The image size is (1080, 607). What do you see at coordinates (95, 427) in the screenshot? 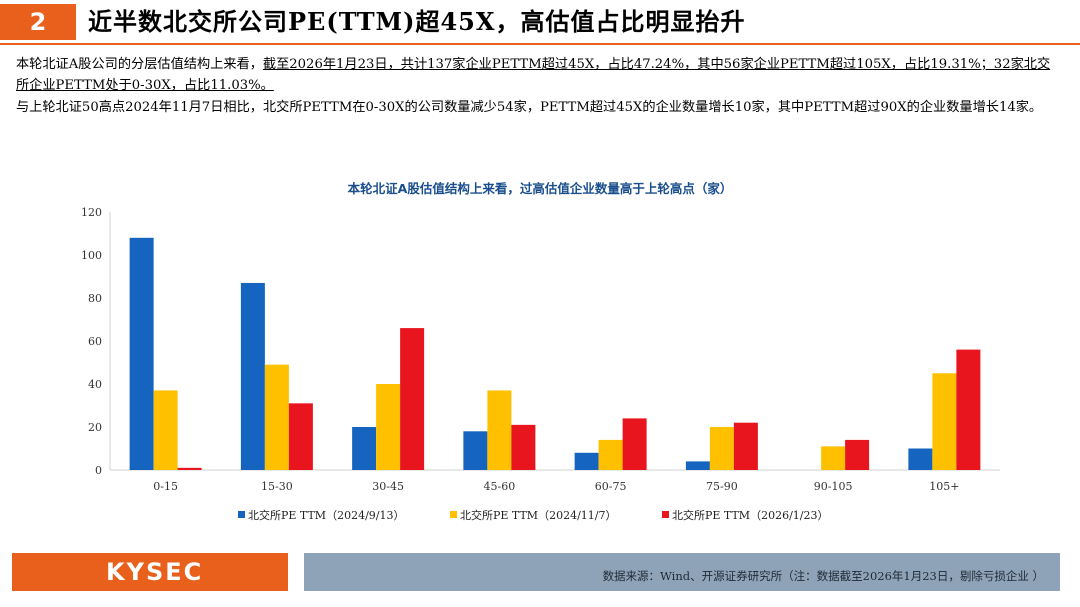
I see `y-tick-label: 20` at bounding box center [95, 427].